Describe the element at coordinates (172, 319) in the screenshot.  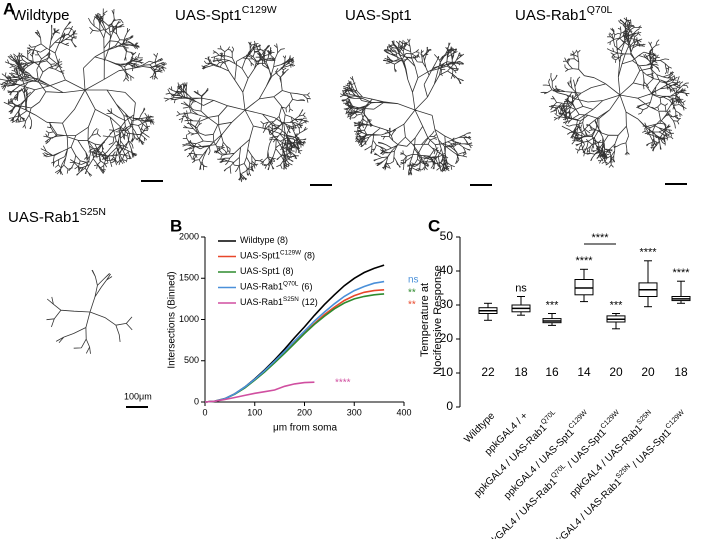
I see `y-axis-title: Intersections (Binned)` at that location.